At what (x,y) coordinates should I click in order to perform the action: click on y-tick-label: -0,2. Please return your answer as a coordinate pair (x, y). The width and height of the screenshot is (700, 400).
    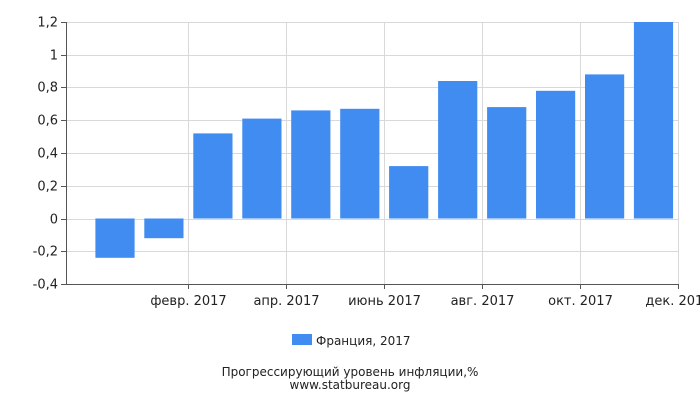
    Looking at the image, I should click on (45, 252).